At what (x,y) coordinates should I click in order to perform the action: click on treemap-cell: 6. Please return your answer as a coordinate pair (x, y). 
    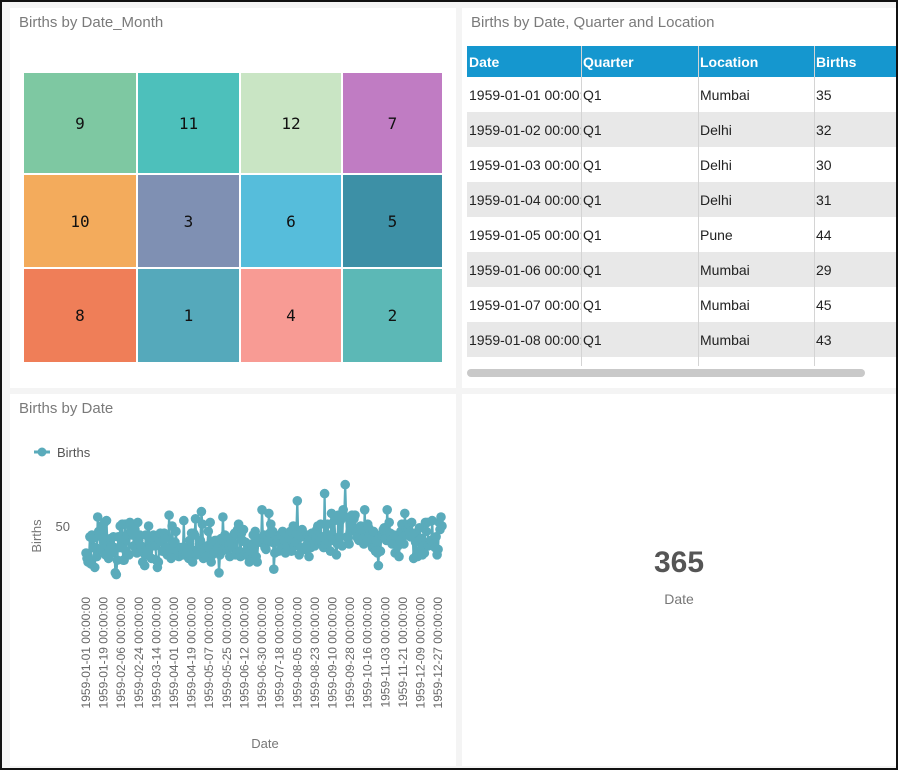
    Looking at the image, I should click on (291, 221).